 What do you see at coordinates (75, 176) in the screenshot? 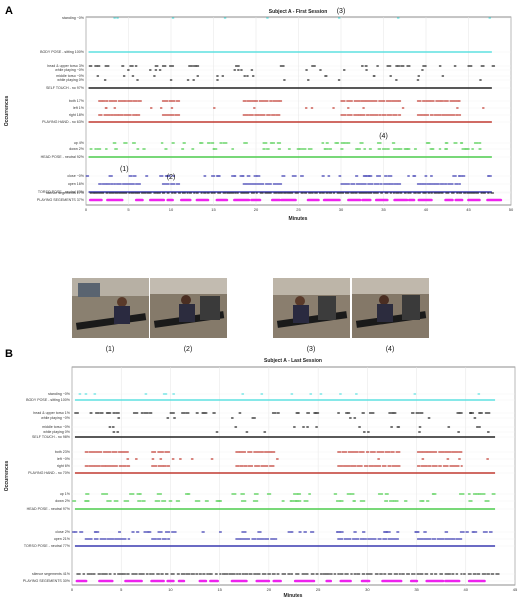
I see `row-label: close ~0%` at bounding box center [75, 176].